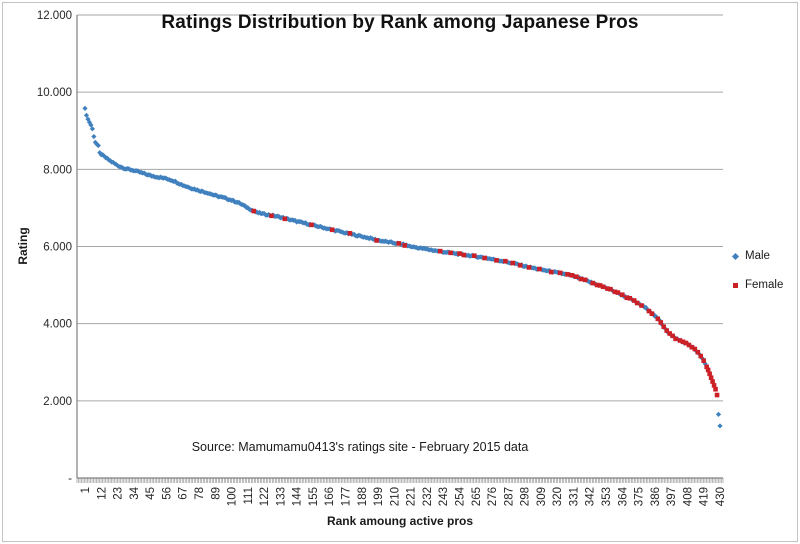  What do you see at coordinates (721, 496) in the screenshot?
I see `x-tick-label: 430` at bounding box center [721, 496].